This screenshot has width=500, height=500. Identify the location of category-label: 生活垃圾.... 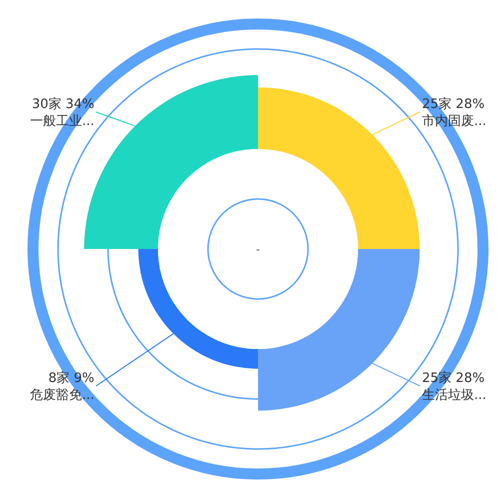
(454, 395).